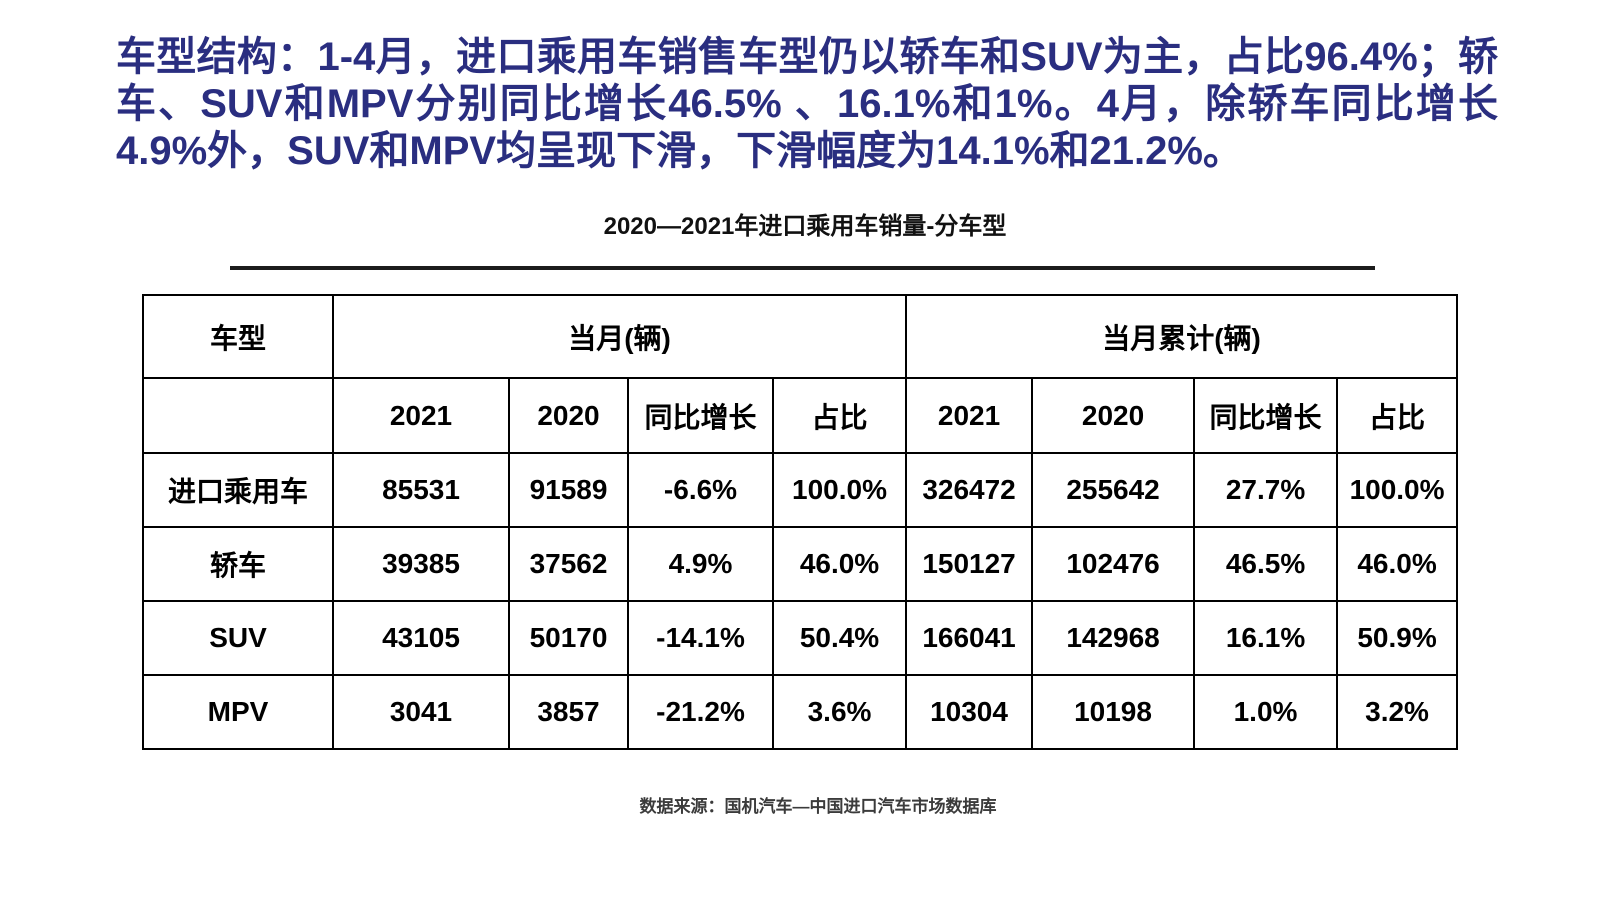 This screenshot has width=1600, height=899. I want to click on data-cell: 3857, so click(568, 712).